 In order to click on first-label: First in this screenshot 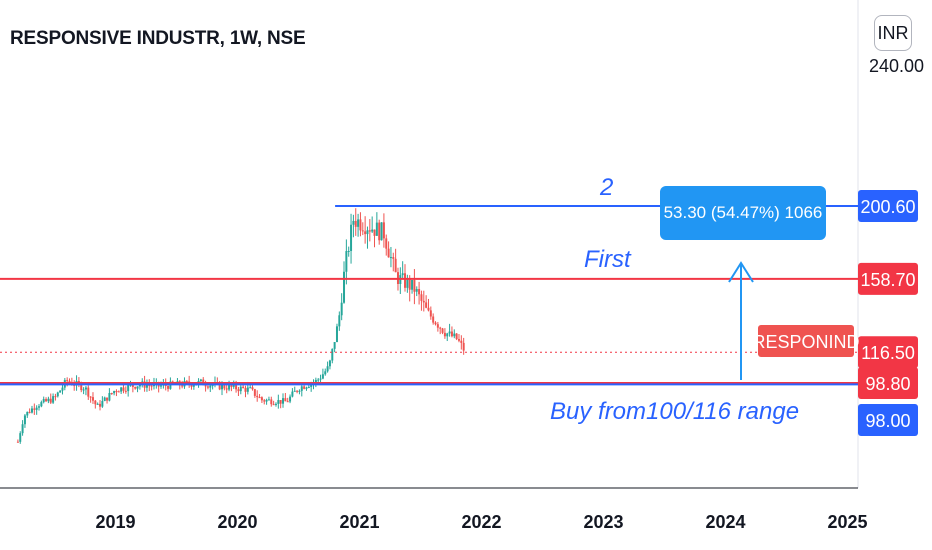, I will do `click(608, 259)`.